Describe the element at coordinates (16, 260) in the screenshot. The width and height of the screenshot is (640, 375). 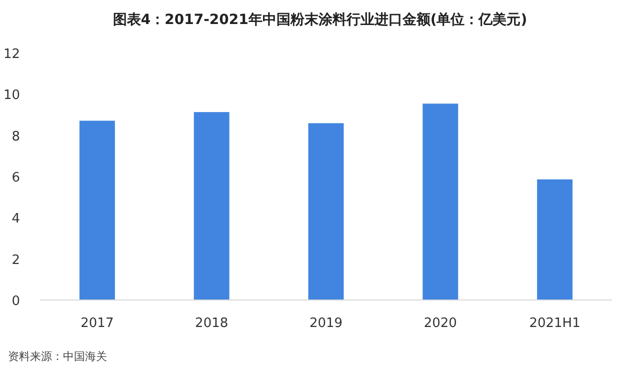
I see `y-tick-label: 2` at that location.